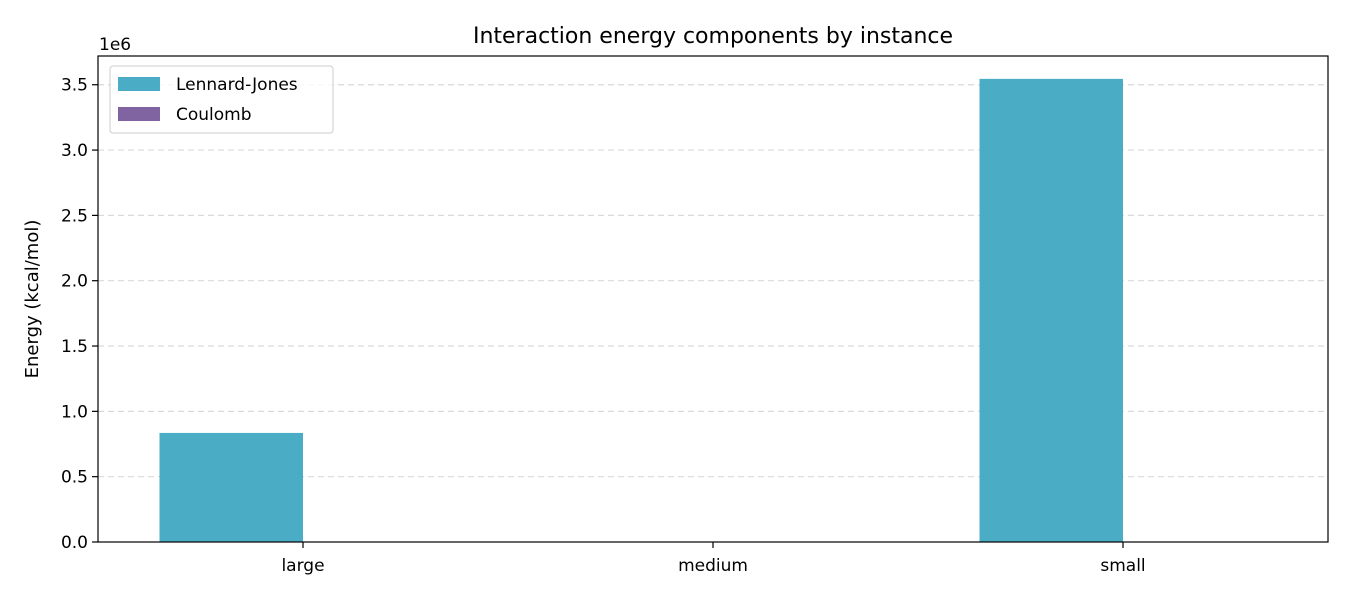  Describe the element at coordinates (237, 85) in the screenshot. I see `legend-label: Lennard-Jones` at that location.